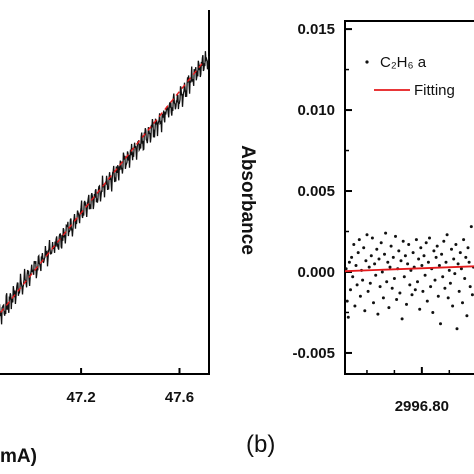  What do you see at coordinates (422, 406) in the screenshot?
I see `panel-b-x-tick-label: 2996.80` at bounding box center [422, 406].